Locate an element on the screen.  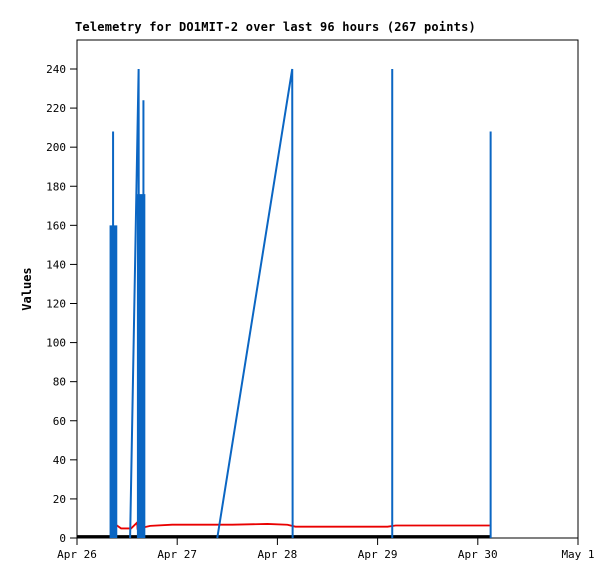
y-tick-label: 60 is located at coordinates (59, 421).